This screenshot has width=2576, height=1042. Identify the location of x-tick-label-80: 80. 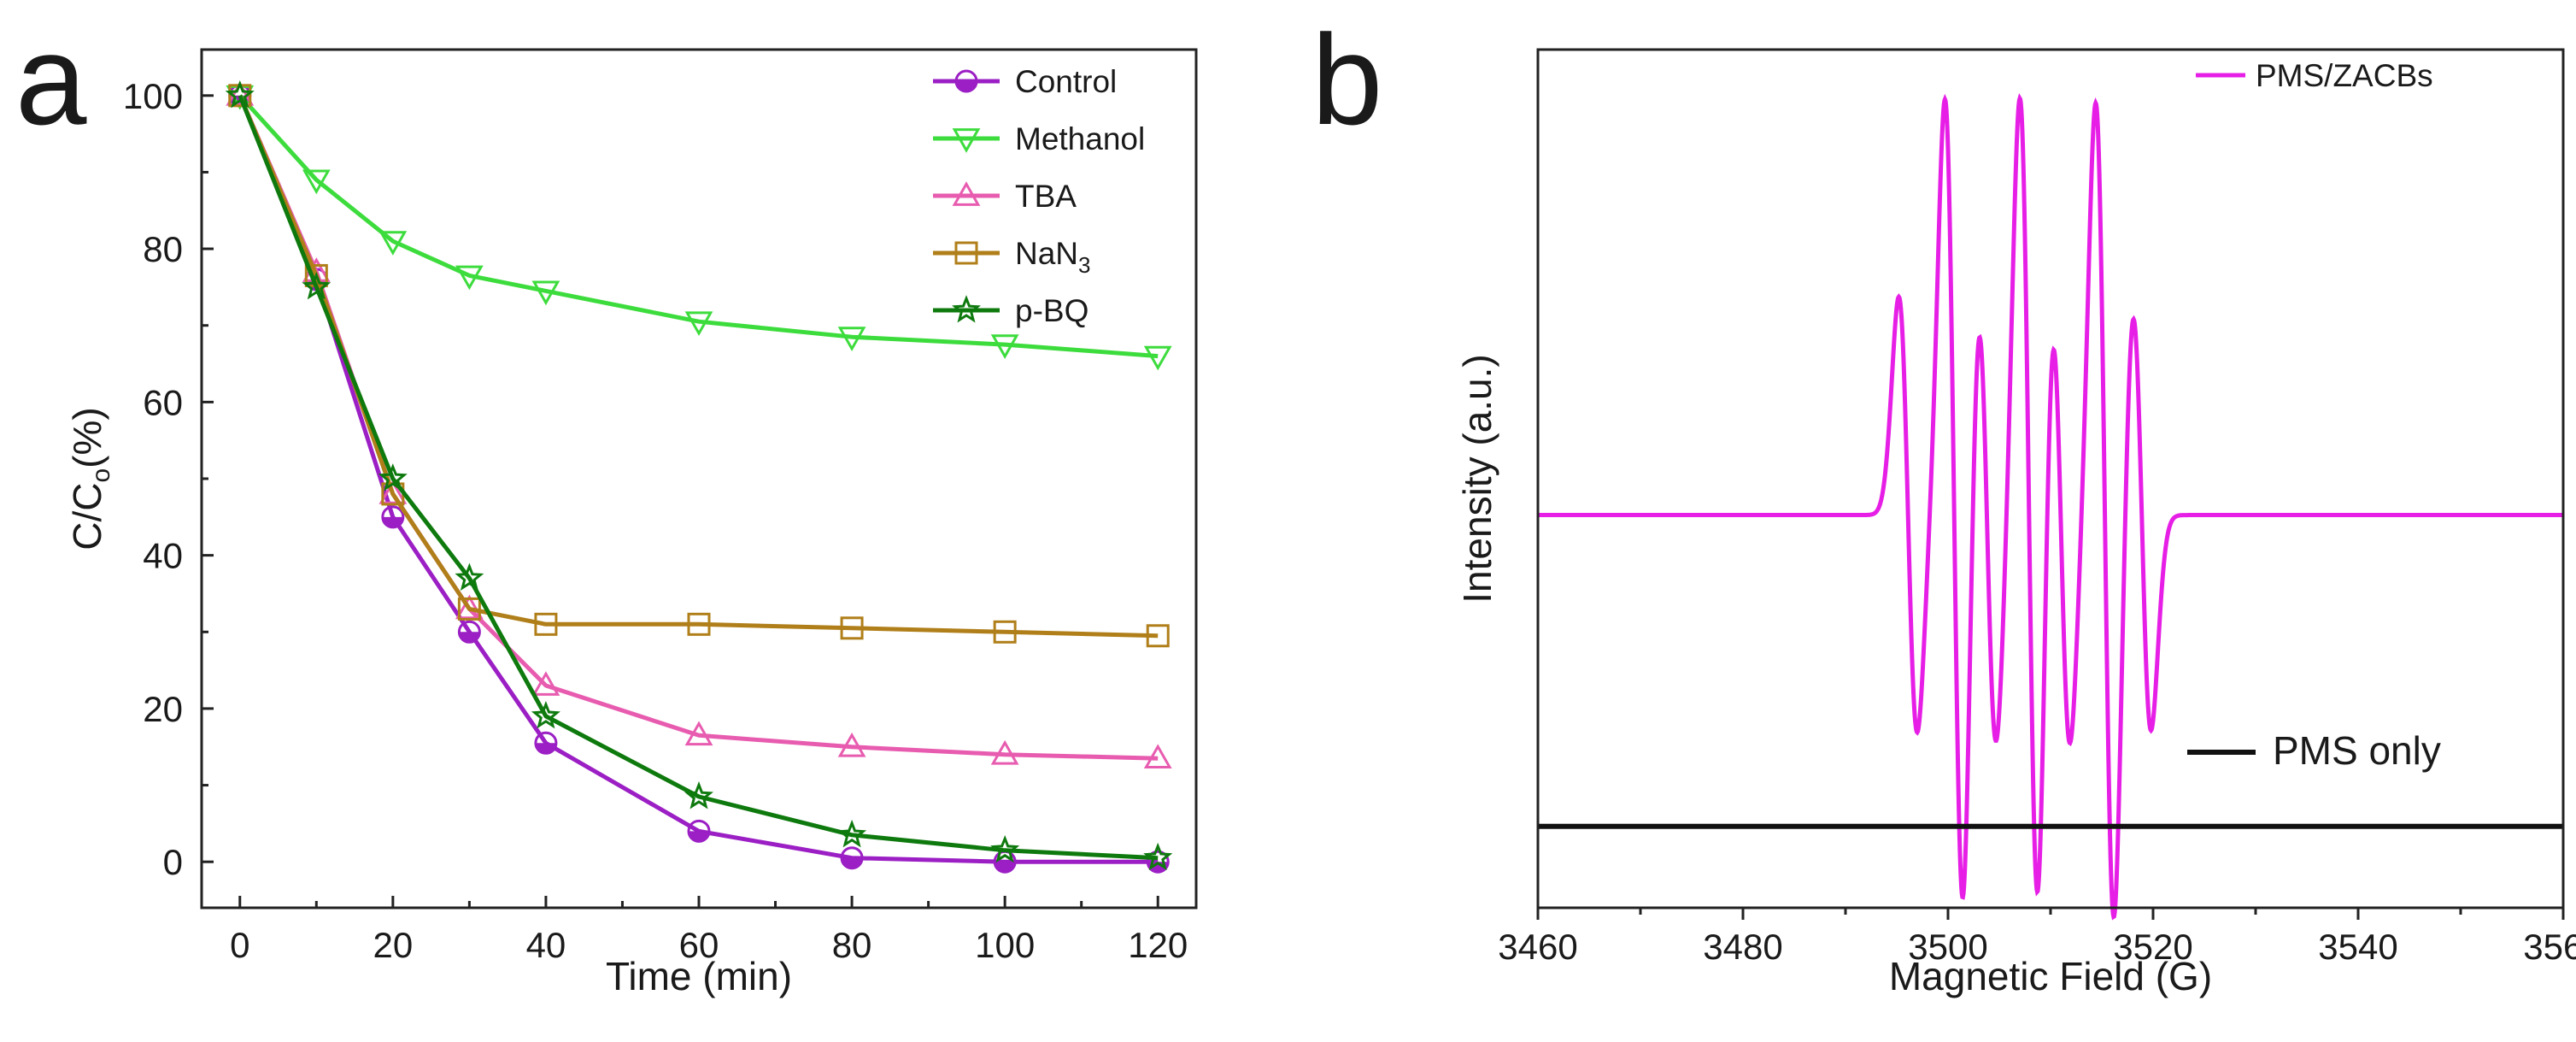
(852, 945).